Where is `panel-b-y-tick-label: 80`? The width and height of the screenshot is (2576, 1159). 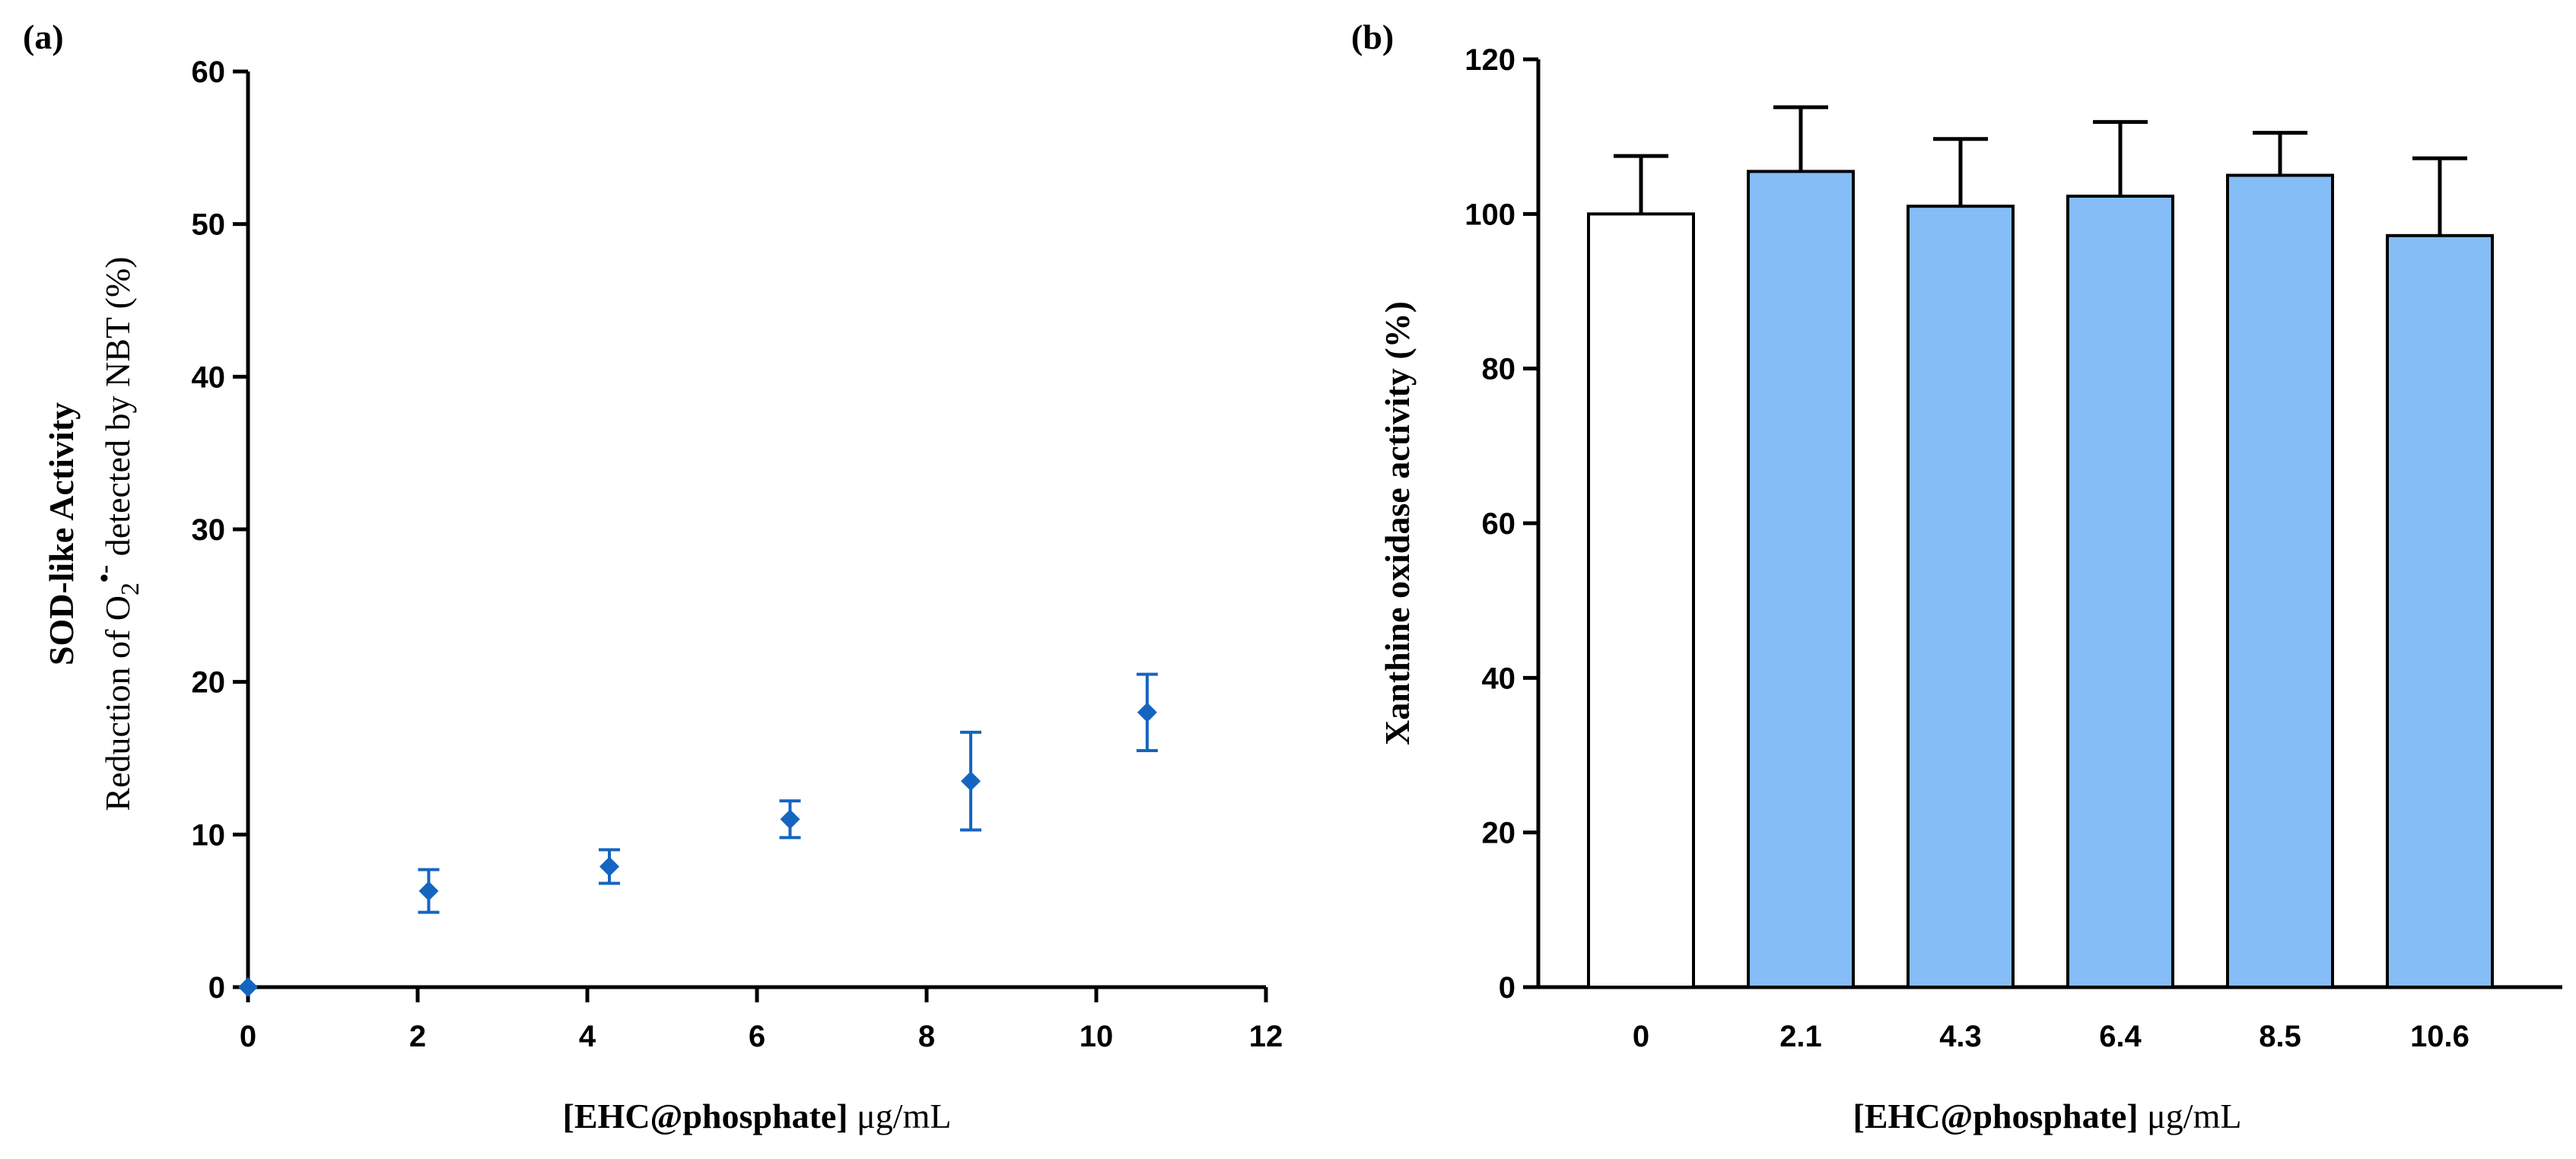 panel-b-y-tick-label: 80 is located at coordinates (1499, 370).